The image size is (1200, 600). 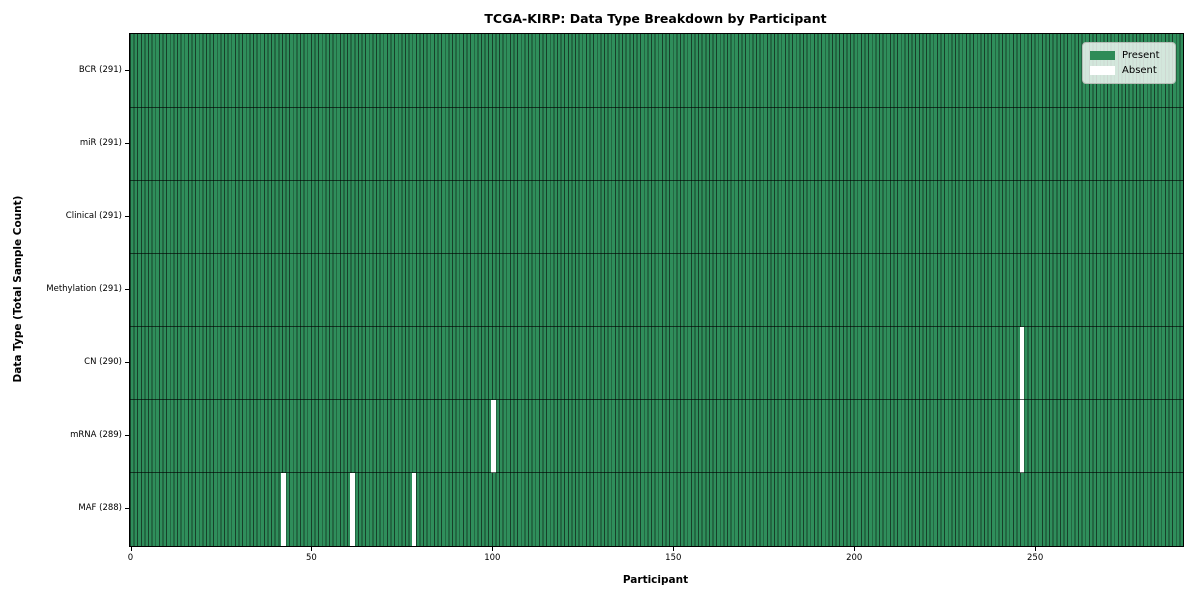 I want to click on ytick-label-Methylation: Methylation (291), so click(x=84, y=289).